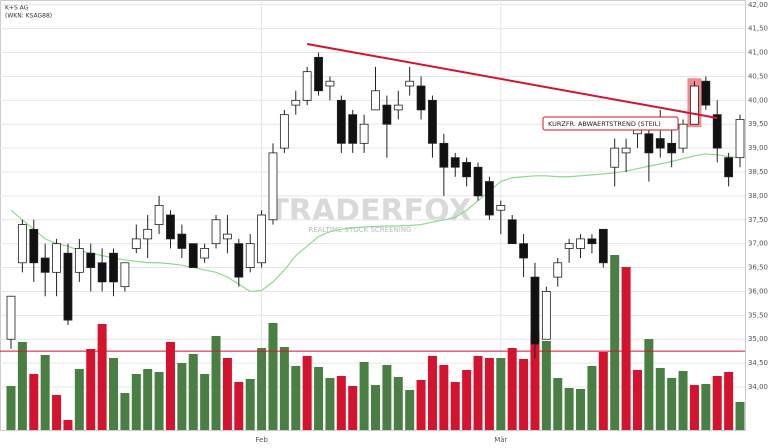 This screenshot has height=448, width=770. Describe the element at coordinates (512, 80) in the screenshot. I see `trend-line` at that location.